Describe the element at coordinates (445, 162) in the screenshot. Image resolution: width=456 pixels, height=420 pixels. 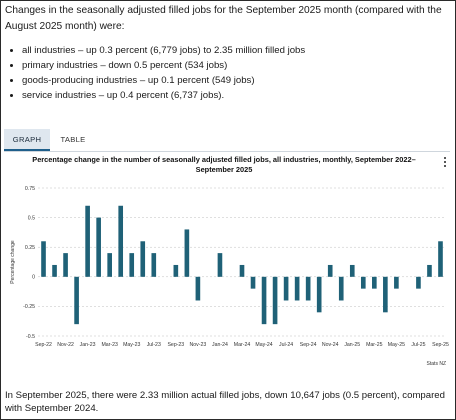
I see `chart-menu-icon` at that location.